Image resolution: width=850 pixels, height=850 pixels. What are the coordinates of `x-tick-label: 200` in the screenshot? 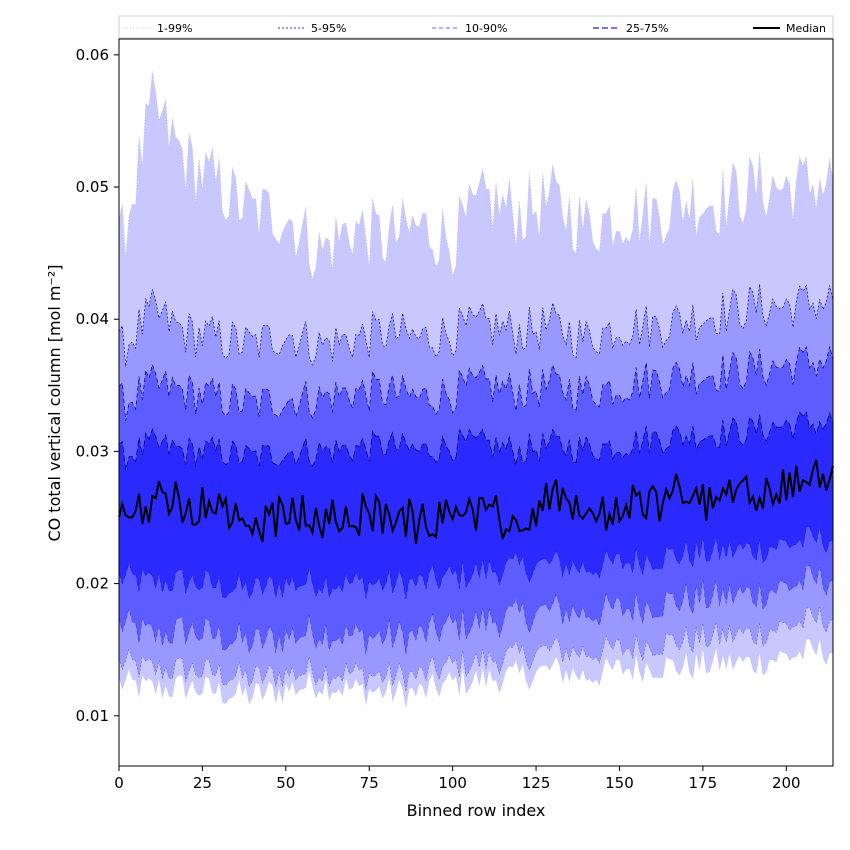 It's located at (786, 783).